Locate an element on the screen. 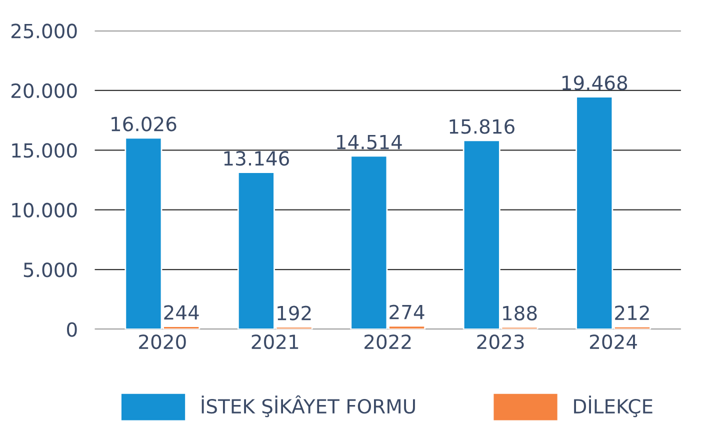 This screenshot has width=702, height=439. y-tick-label: 10.000 is located at coordinates (44, 210).